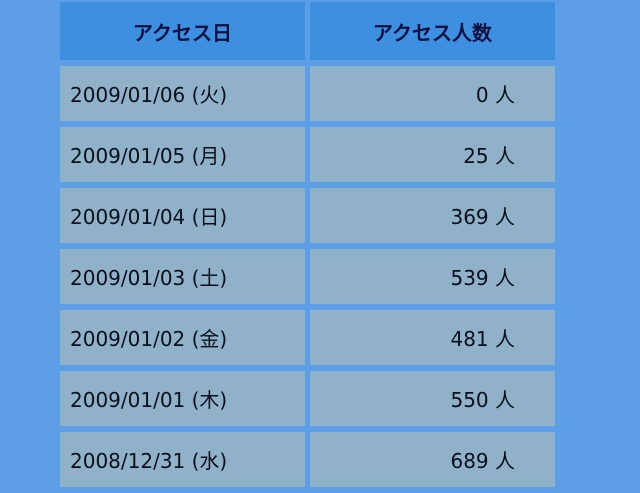 The image size is (640, 493). I want to click on table-row: 2009/01/02 (金) 481 人, so click(307, 337).